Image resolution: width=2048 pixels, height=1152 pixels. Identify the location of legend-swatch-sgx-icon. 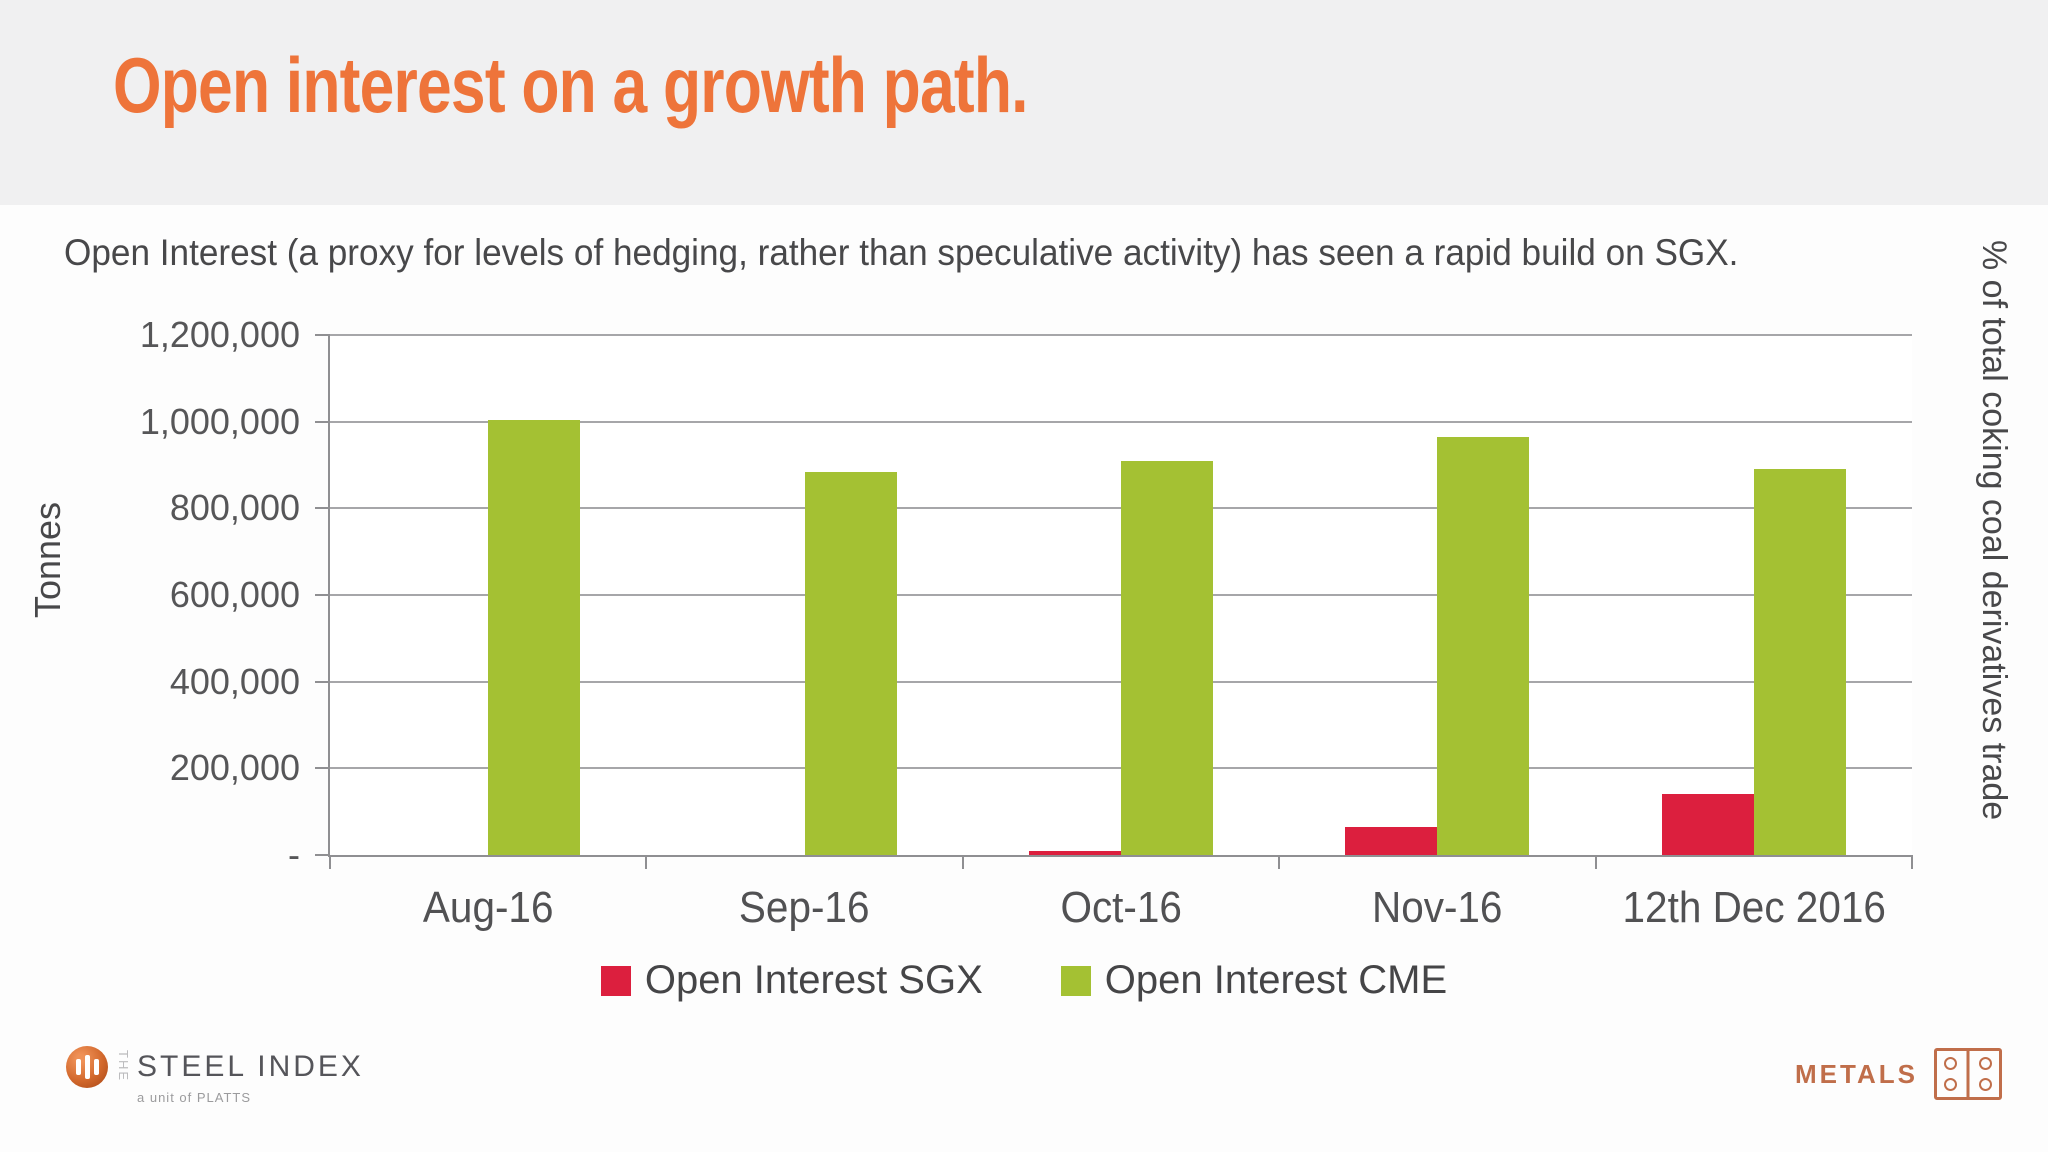
(615, 980).